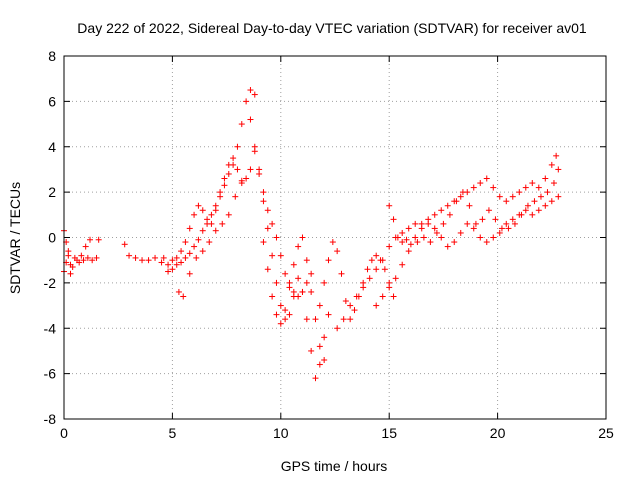  What do you see at coordinates (64, 433) in the screenshot?
I see `x-tick-label: 0` at bounding box center [64, 433].